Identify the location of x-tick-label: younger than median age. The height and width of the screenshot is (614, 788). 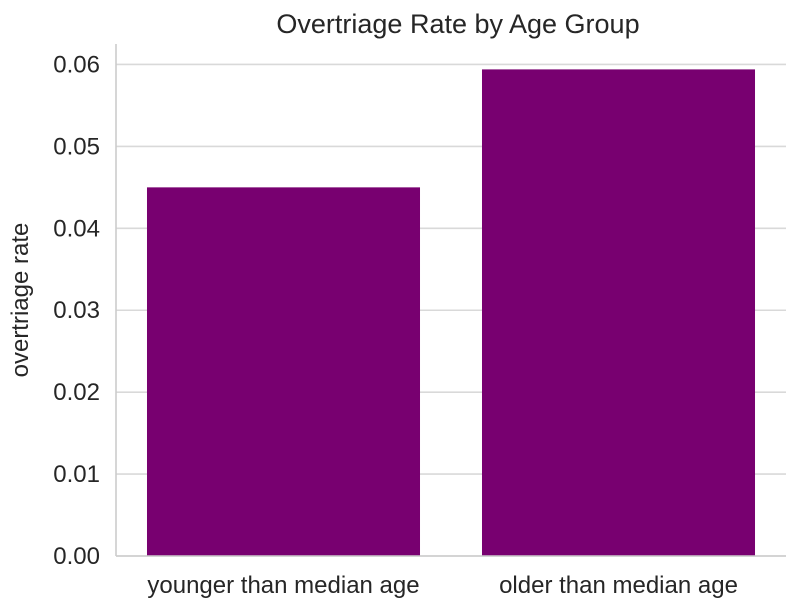
(283, 585).